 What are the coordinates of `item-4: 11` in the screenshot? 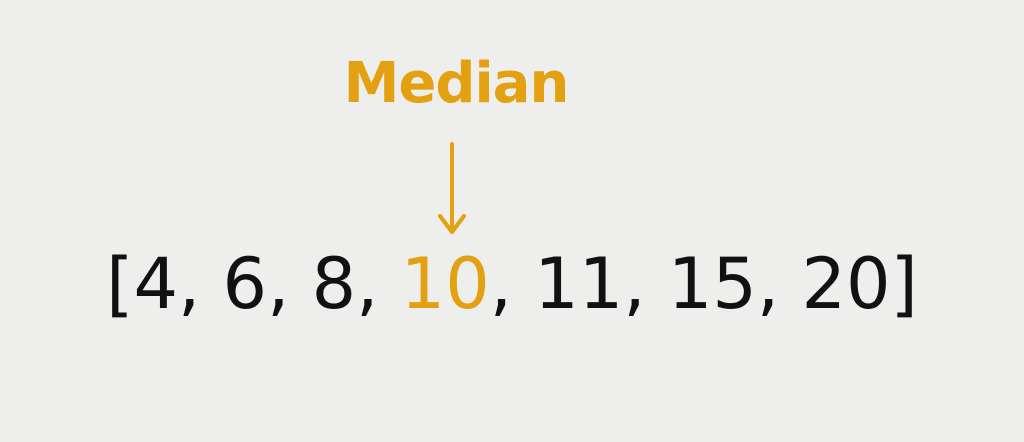 It's located at (579, 284).